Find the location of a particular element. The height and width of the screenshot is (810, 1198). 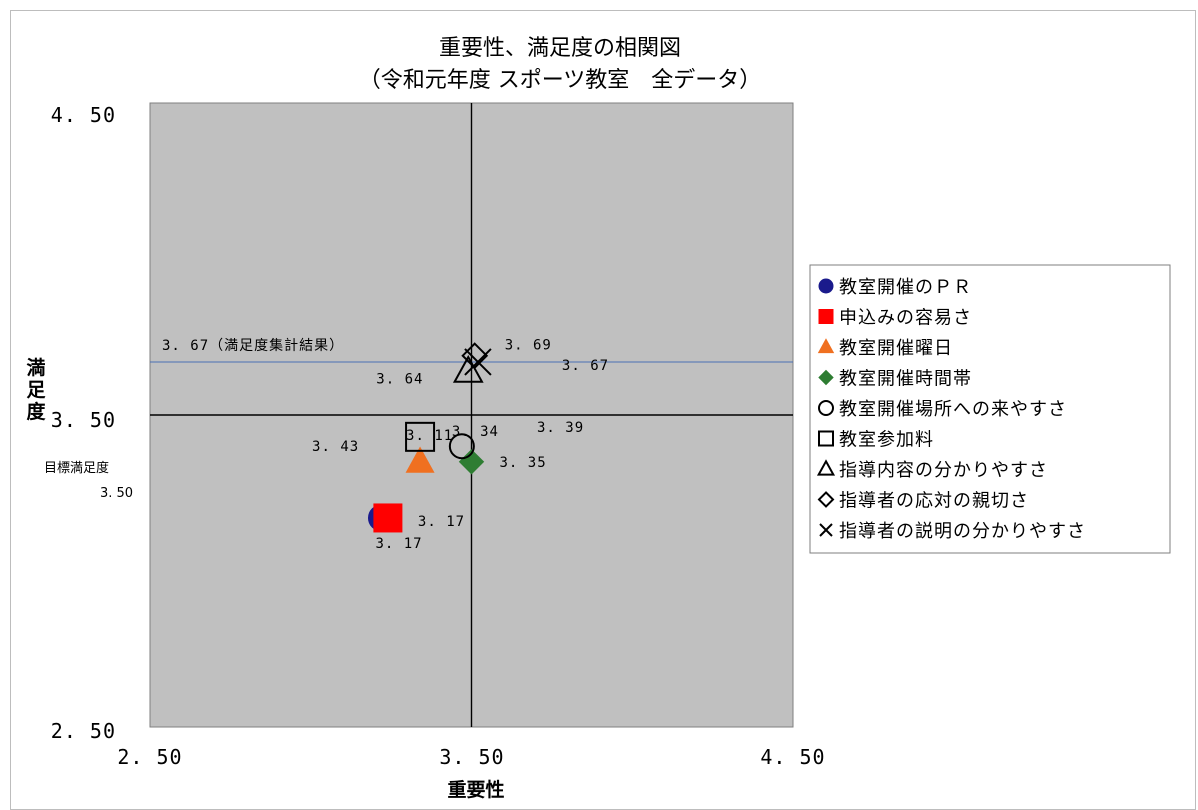

x-tick-label: 4. 50 is located at coordinates (792, 757).